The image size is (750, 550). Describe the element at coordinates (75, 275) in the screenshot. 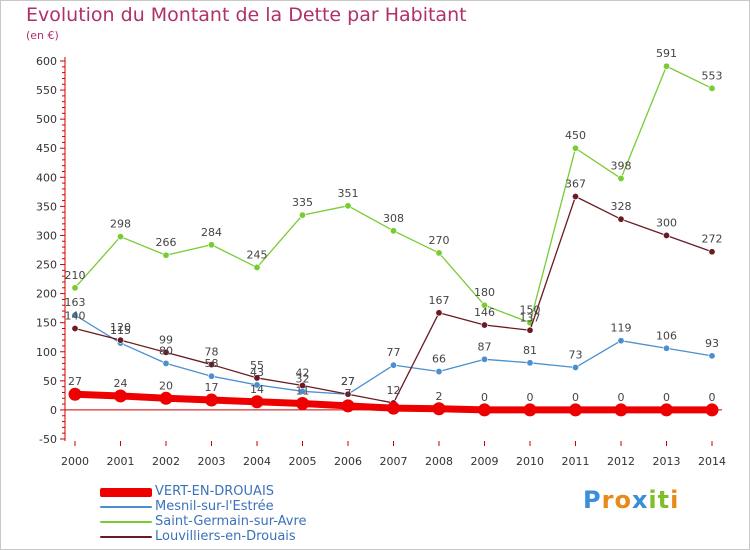

I see `data-label: 210` at that location.